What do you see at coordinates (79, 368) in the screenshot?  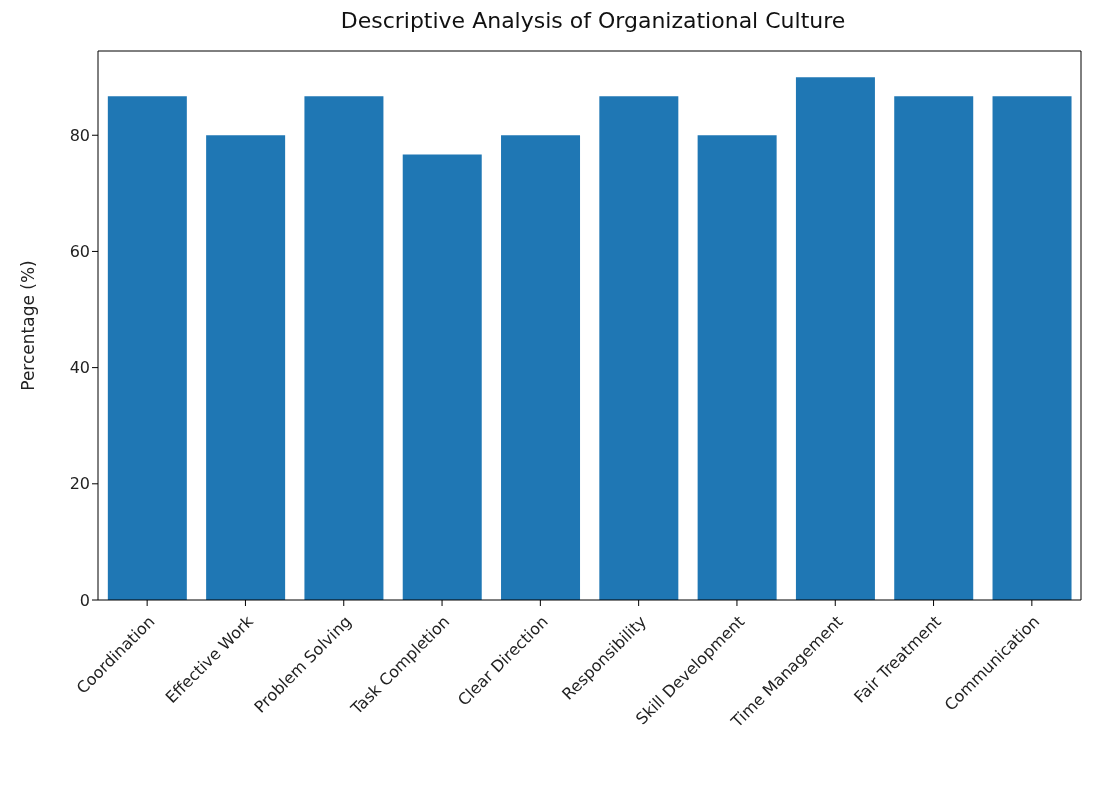 I see `y-tick-label: 40` at bounding box center [79, 368].